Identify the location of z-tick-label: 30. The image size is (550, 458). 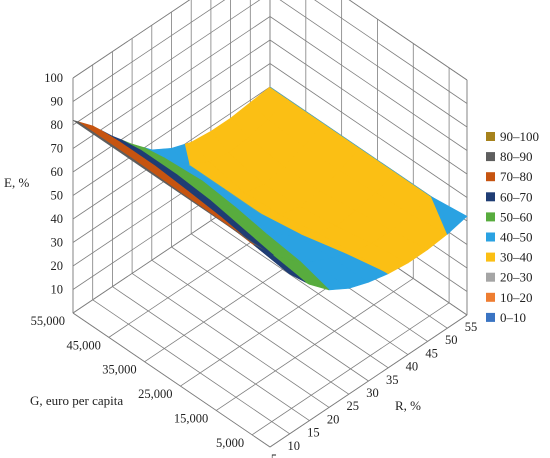
(57, 243).